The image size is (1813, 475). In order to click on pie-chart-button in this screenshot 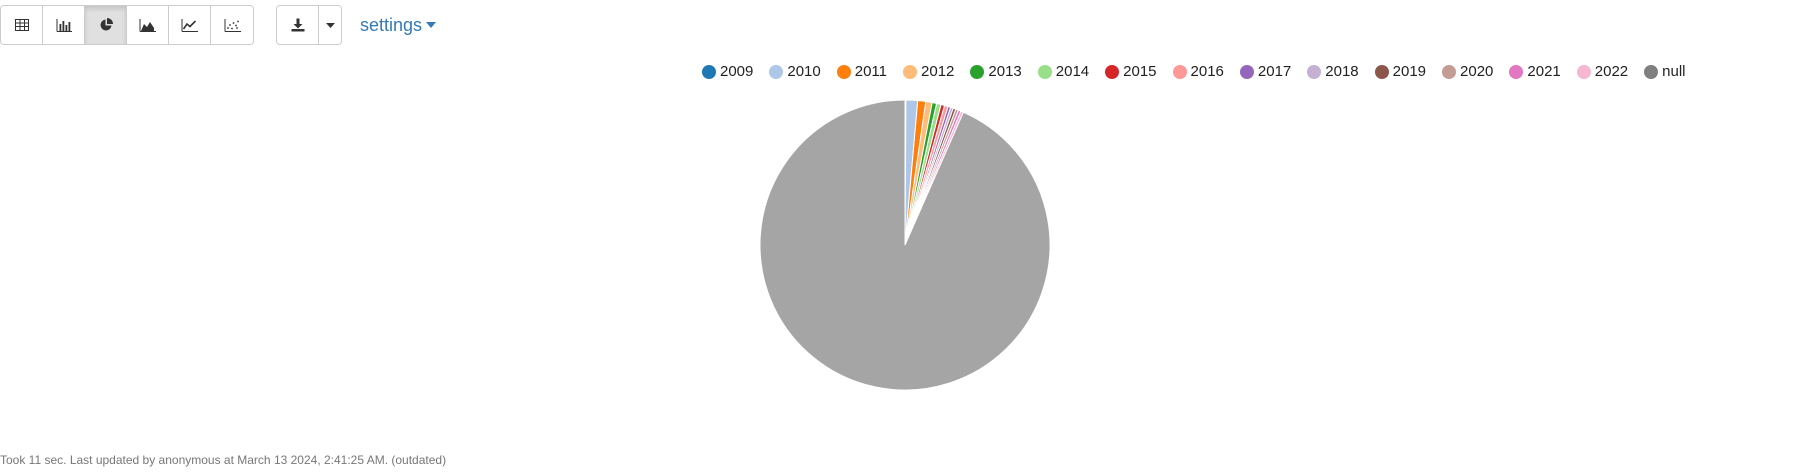, I will do `click(106, 25)`.